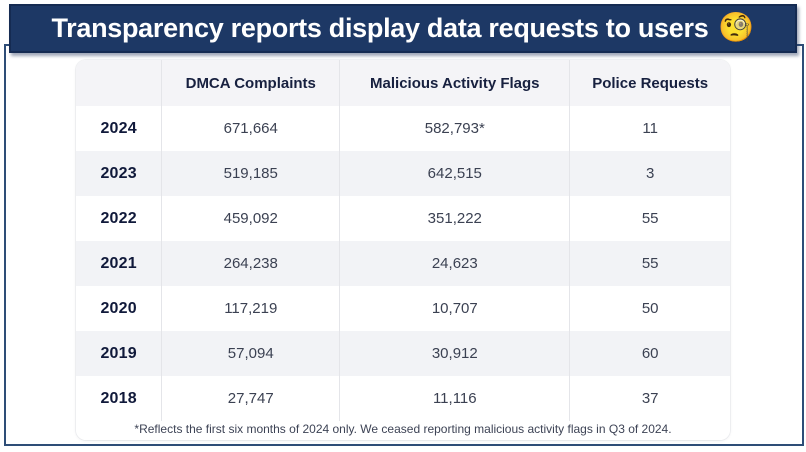 The height and width of the screenshot is (452, 806). I want to click on dmca-cell: 519,185, so click(251, 173).